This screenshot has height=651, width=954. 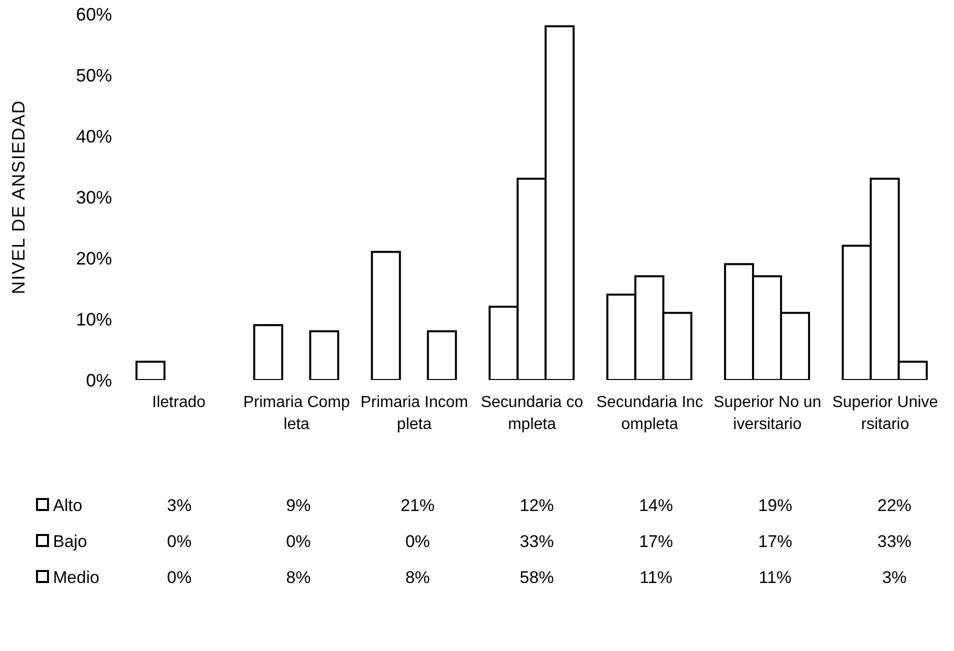 What do you see at coordinates (99, 380) in the screenshot?
I see `y-tick-label: 0%` at bounding box center [99, 380].